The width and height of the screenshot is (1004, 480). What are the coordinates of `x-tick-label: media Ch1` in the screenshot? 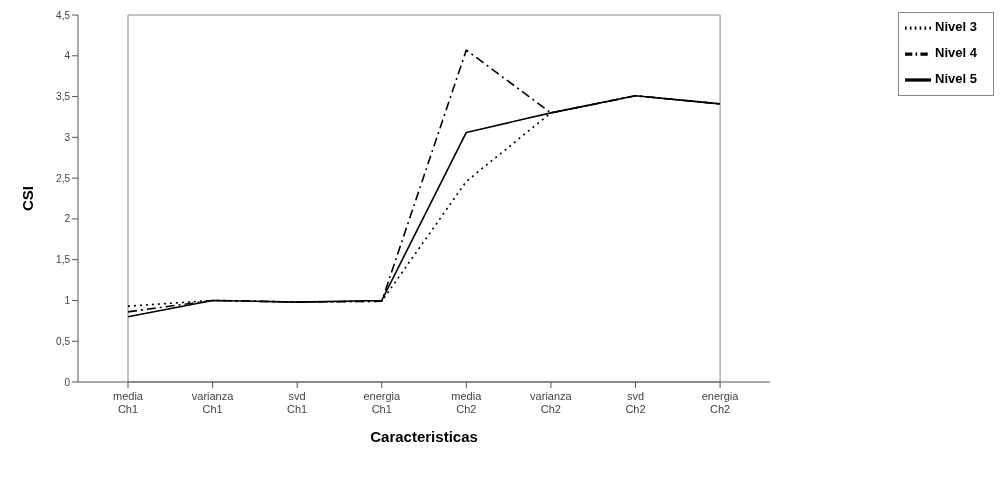 It's located at (128, 402).